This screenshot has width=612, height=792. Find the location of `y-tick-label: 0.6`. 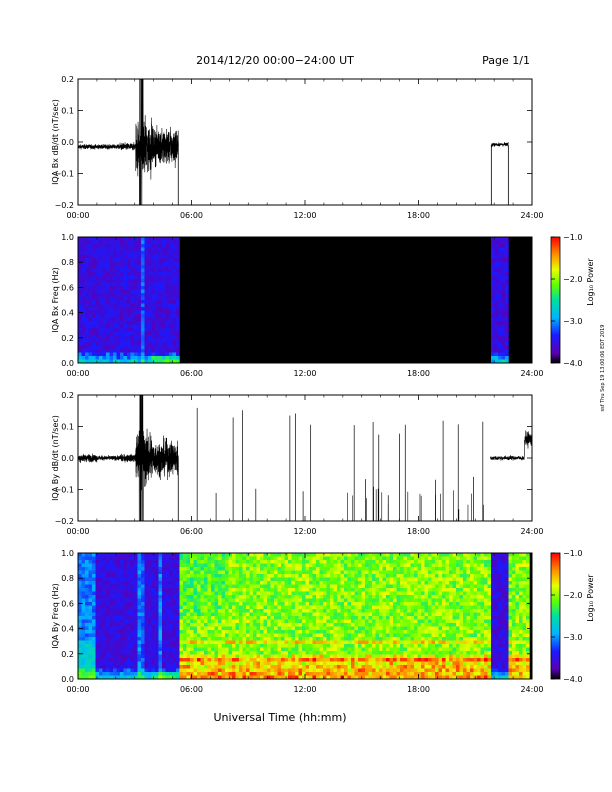

y-tick-label: 0.6 is located at coordinates (67, 287).